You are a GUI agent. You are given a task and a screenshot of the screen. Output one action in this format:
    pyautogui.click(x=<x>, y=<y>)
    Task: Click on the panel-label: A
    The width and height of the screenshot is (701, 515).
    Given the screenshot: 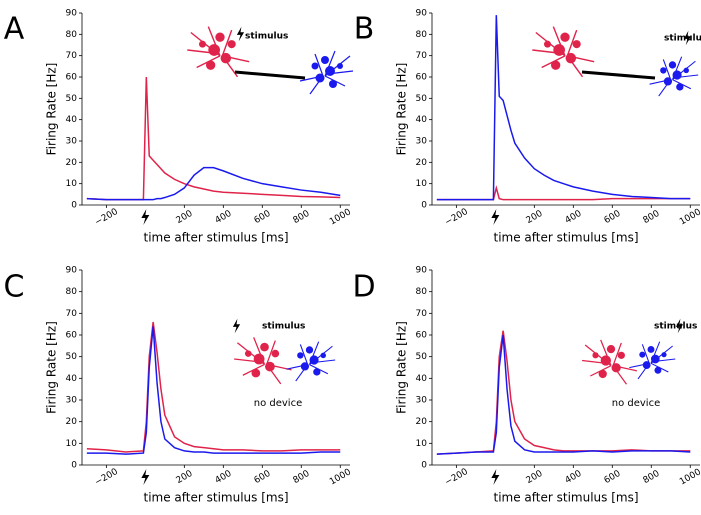 What is the action you would take?
    pyautogui.click(x=14, y=29)
    